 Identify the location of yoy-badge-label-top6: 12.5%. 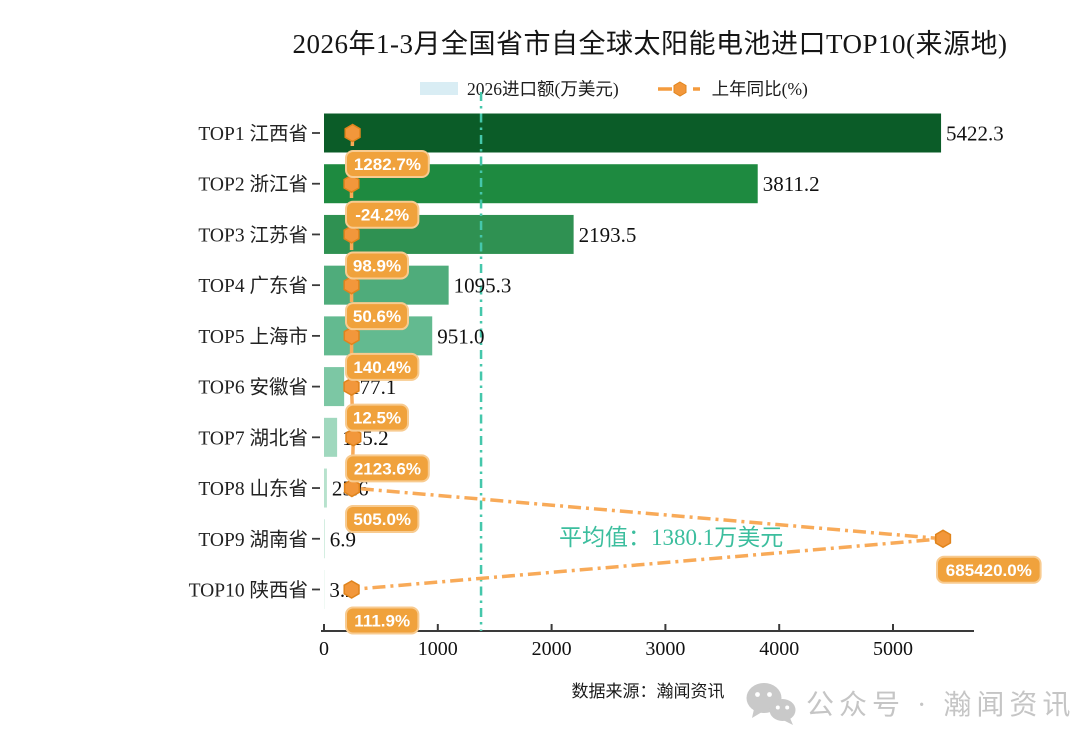
(377, 418).